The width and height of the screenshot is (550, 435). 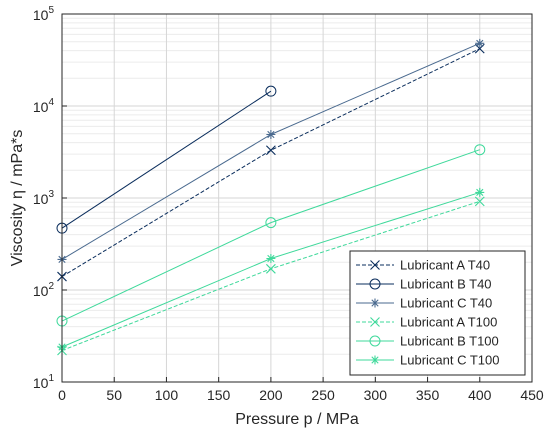 What do you see at coordinates (449, 341) in the screenshot?
I see `legend-label: Lubricant B T100` at bounding box center [449, 341].